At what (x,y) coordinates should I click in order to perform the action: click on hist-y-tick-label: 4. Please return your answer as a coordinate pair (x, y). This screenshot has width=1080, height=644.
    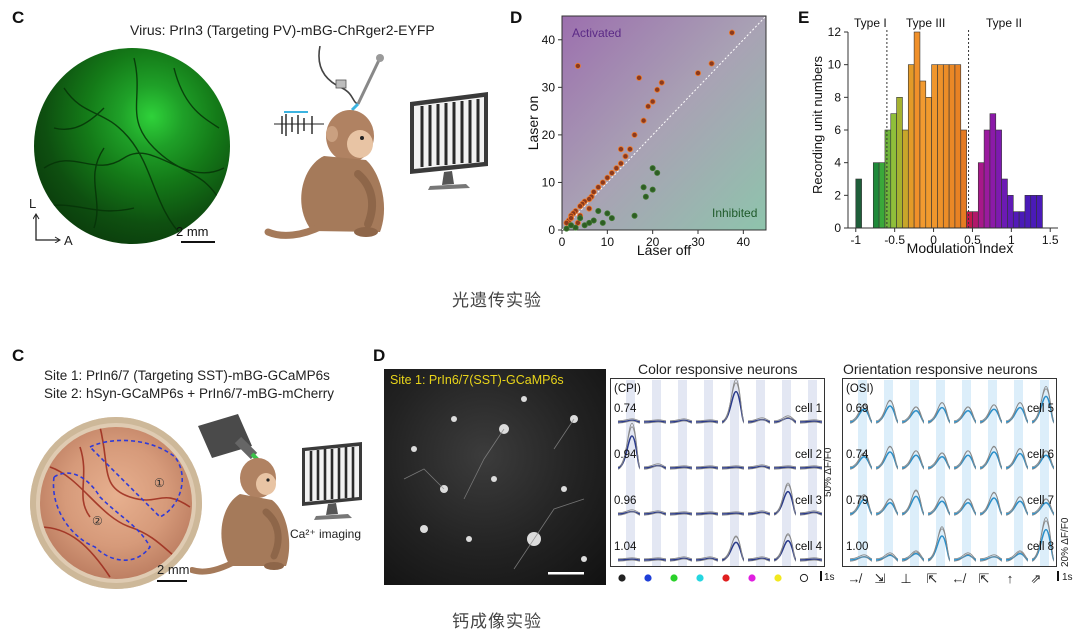
    Looking at the image, I should click on (837, 163).